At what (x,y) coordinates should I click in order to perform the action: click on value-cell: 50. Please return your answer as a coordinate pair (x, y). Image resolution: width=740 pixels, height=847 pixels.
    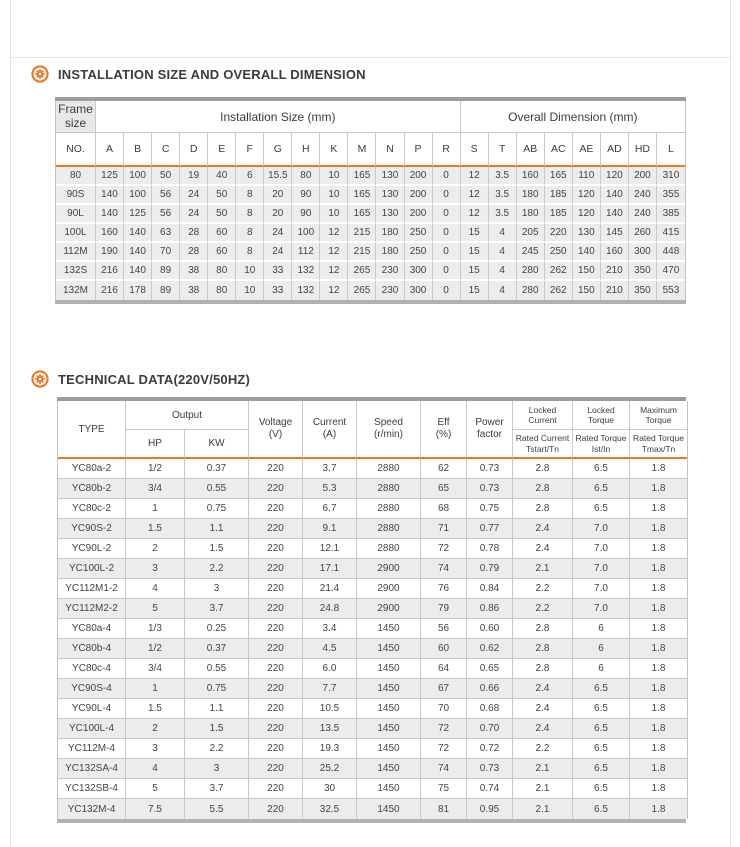
    Looking at the image, I should click on (222, 214).